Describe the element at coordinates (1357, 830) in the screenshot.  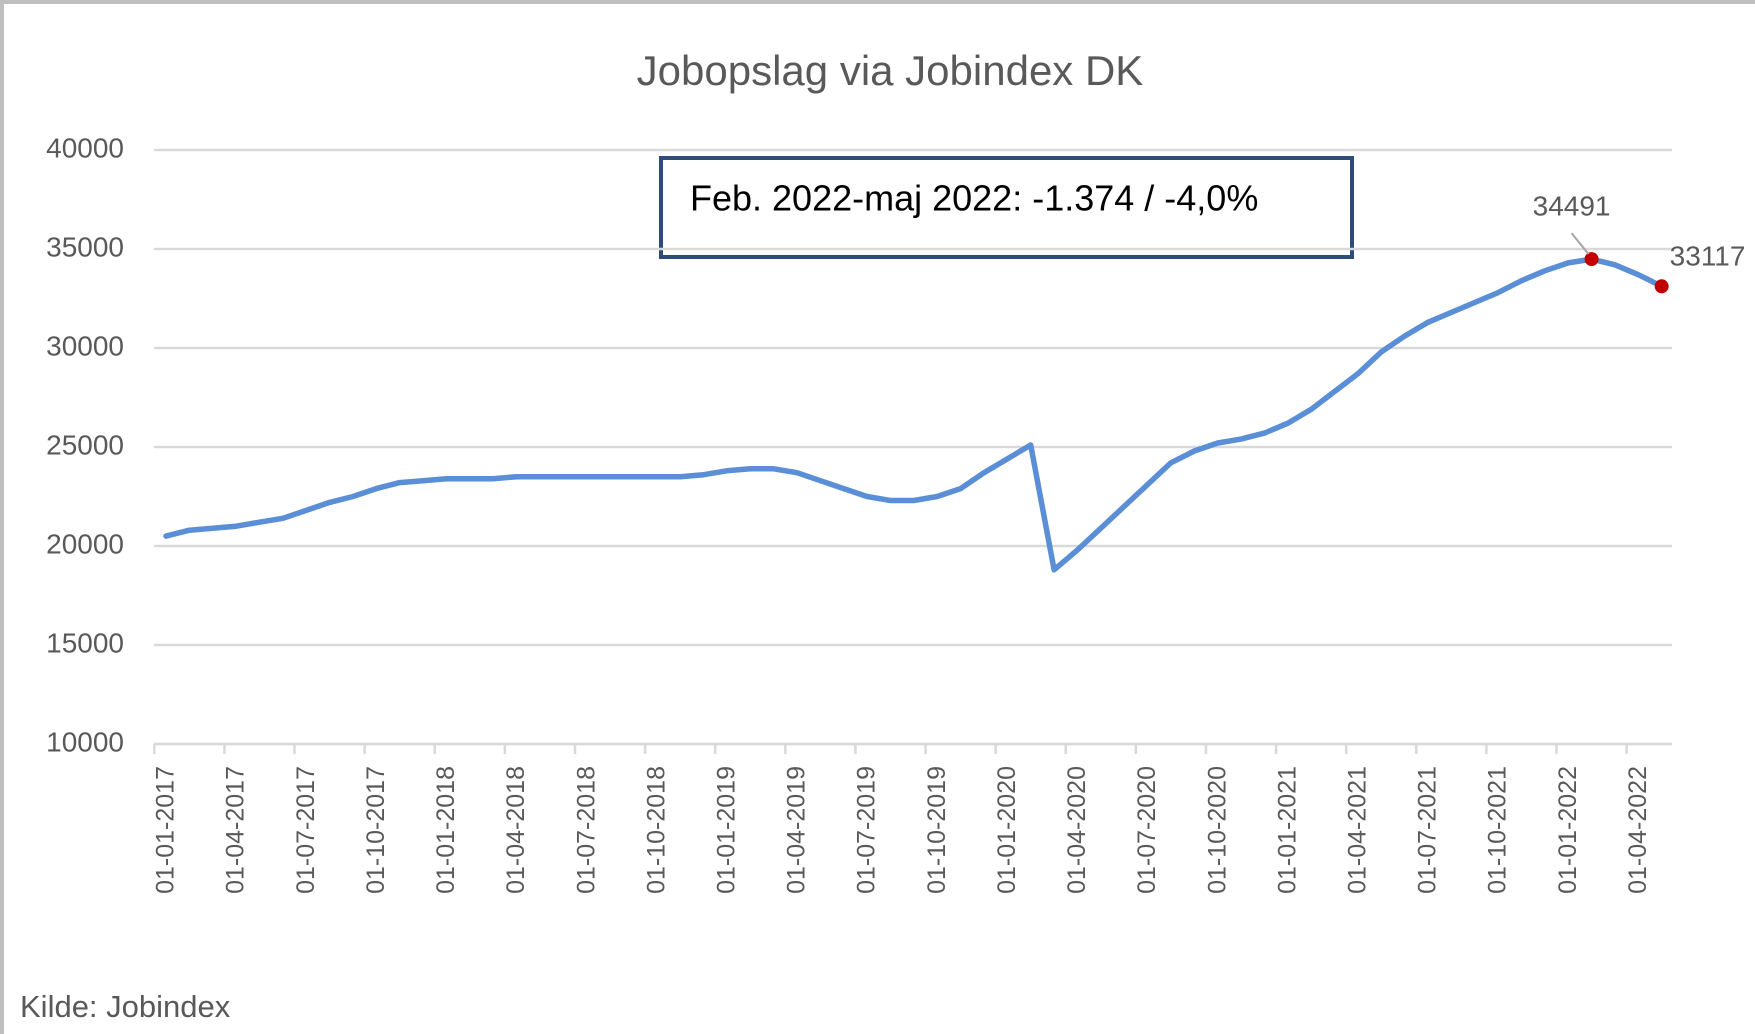
I see `x-tick-label: 01-04-2021` at that location.